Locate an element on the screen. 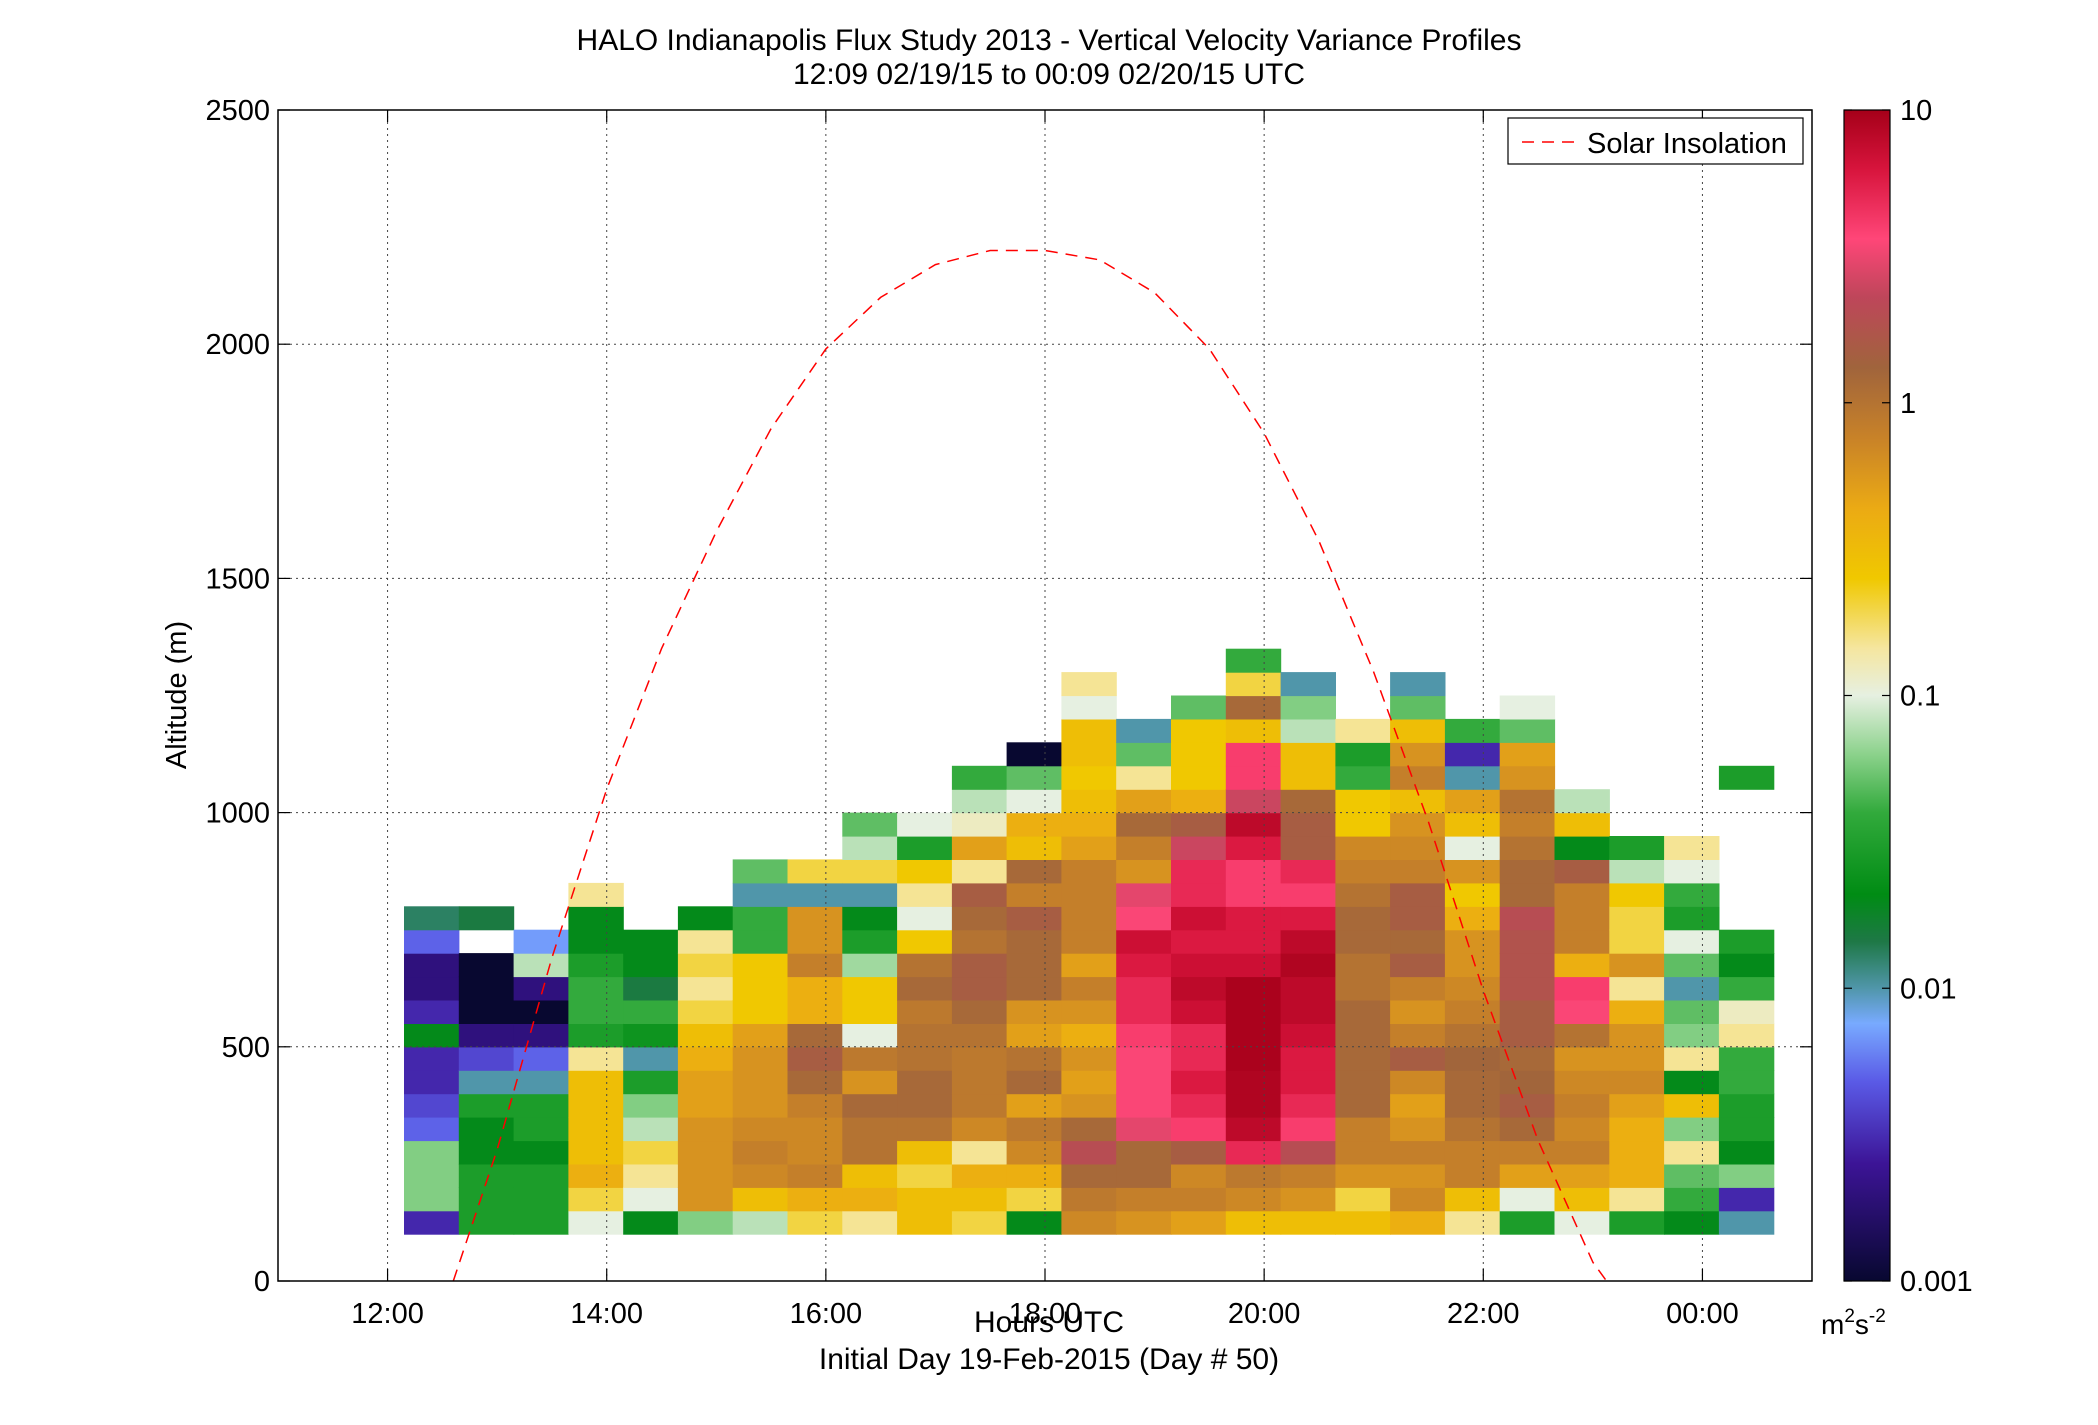 Image resolution: width=2098 pixels, height=1425 pixels. y-tick-label: 2500 is located at coordinates (237, 111).